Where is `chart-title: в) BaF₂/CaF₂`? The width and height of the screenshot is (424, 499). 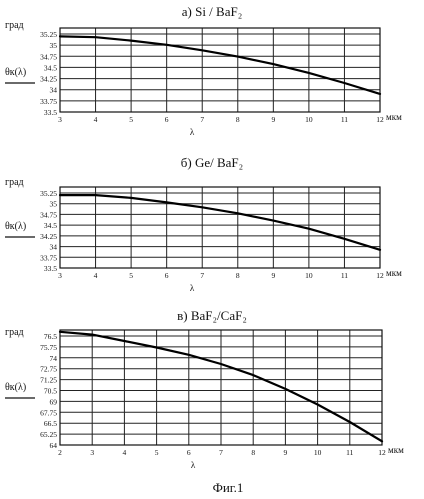 chart-title: в) BaF₂/CaF₂ is located at coordinates (212, 315).